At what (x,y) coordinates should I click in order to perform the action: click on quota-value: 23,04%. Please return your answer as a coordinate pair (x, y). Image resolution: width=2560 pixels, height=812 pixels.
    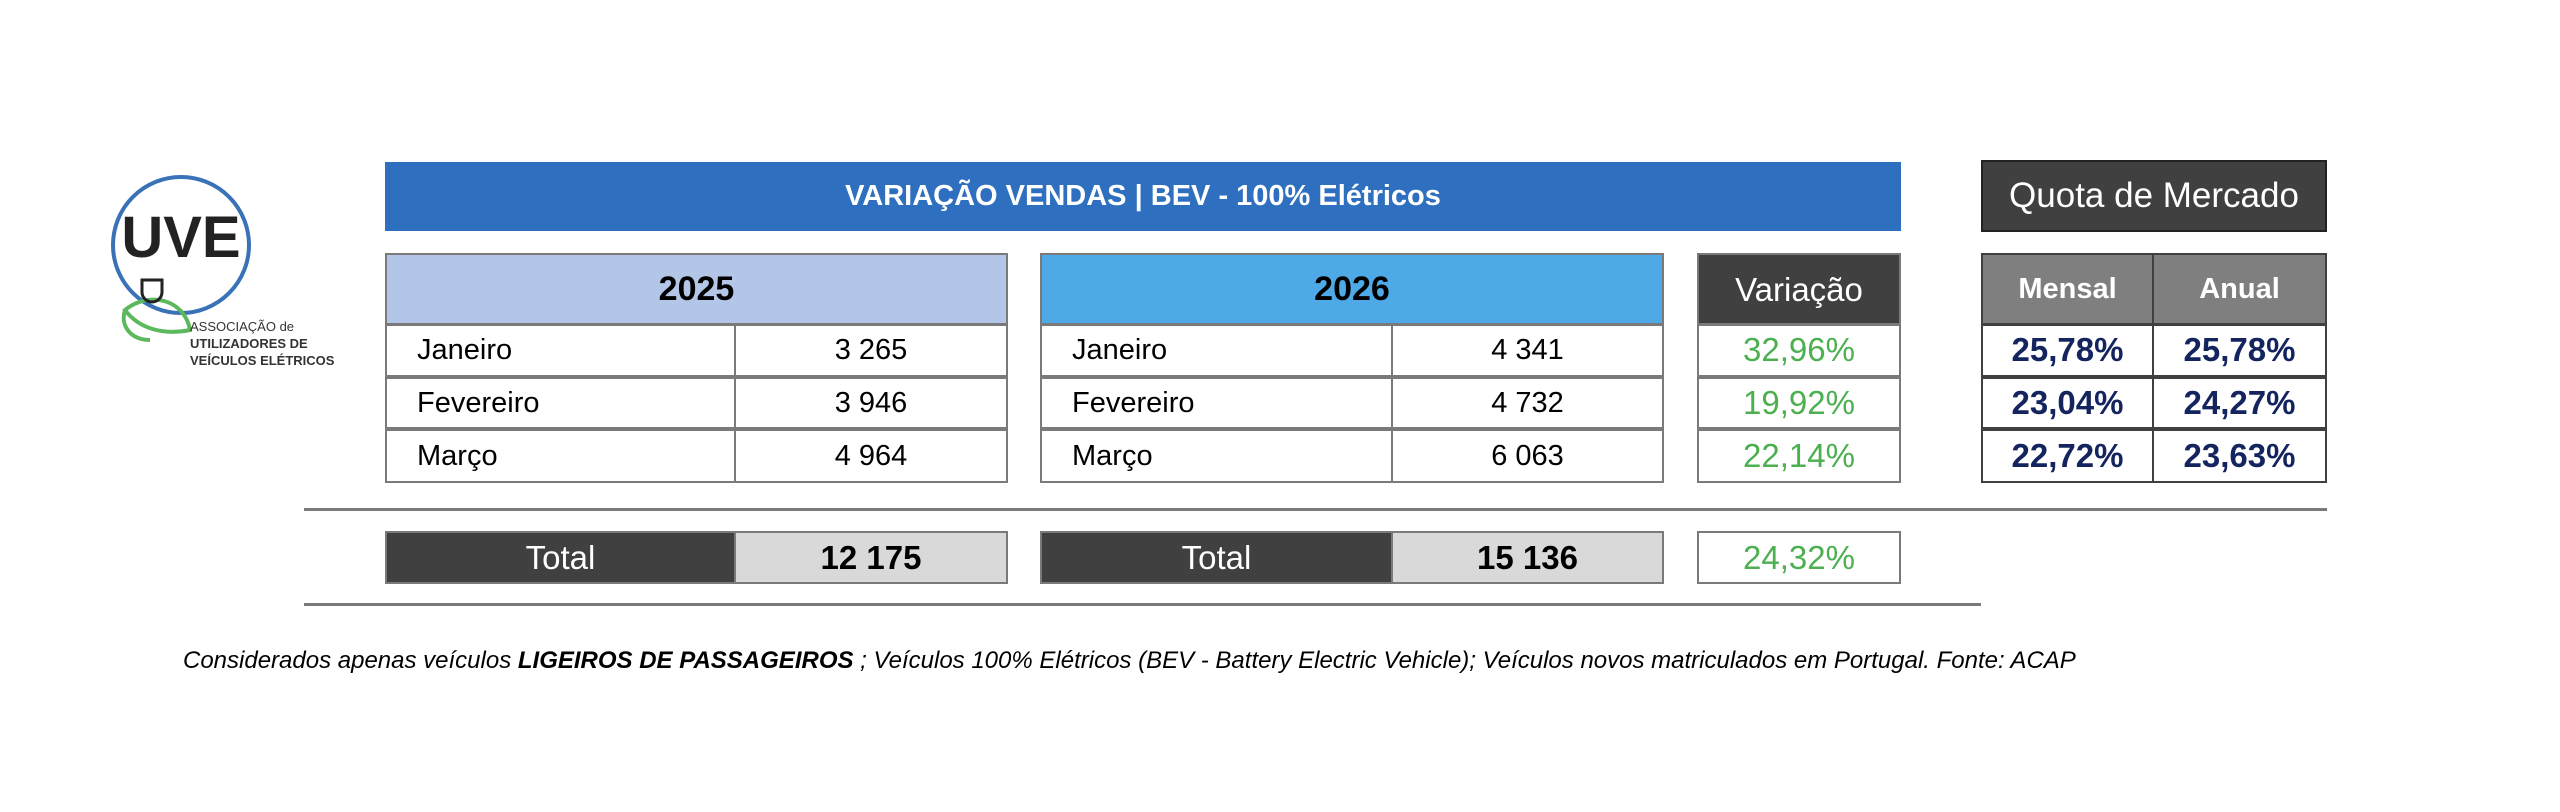
    Looking at the image, I should click on (2067, 403).